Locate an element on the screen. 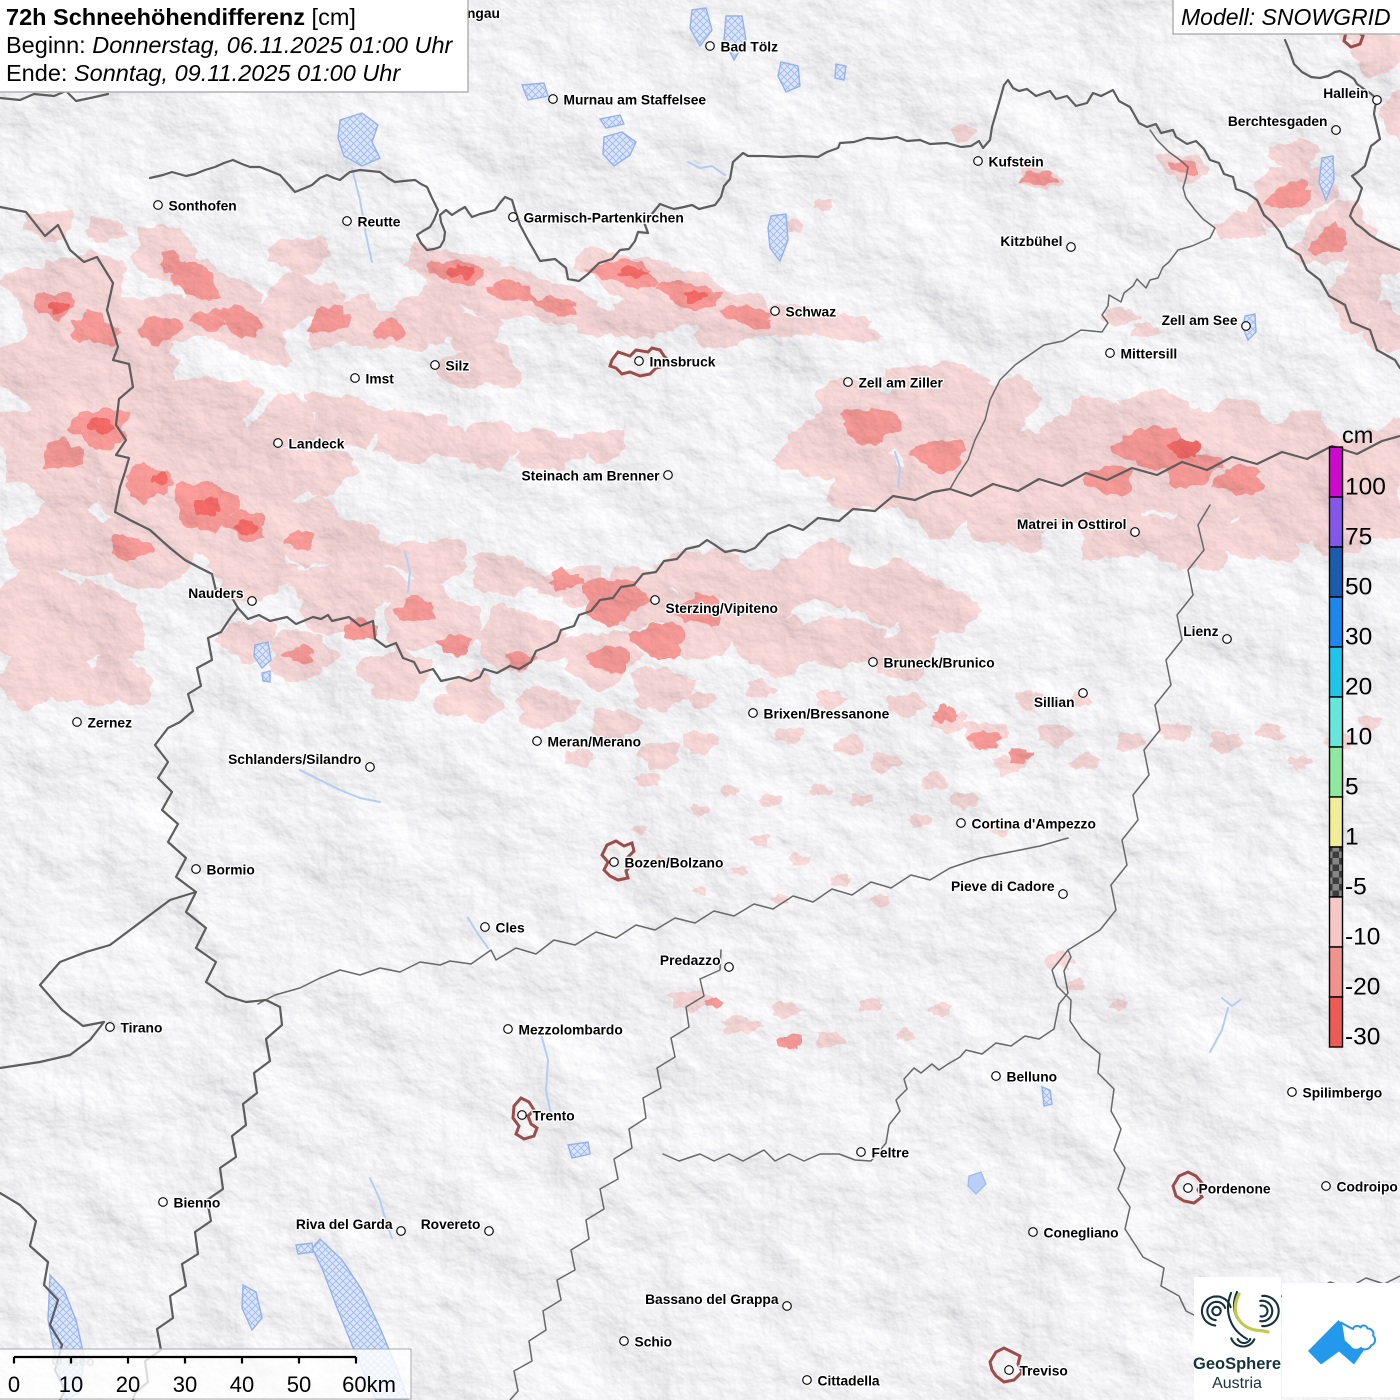 This screenshot has width=1400, height=1400. svg-text: Sillian is located at coordinates (1054, 702).